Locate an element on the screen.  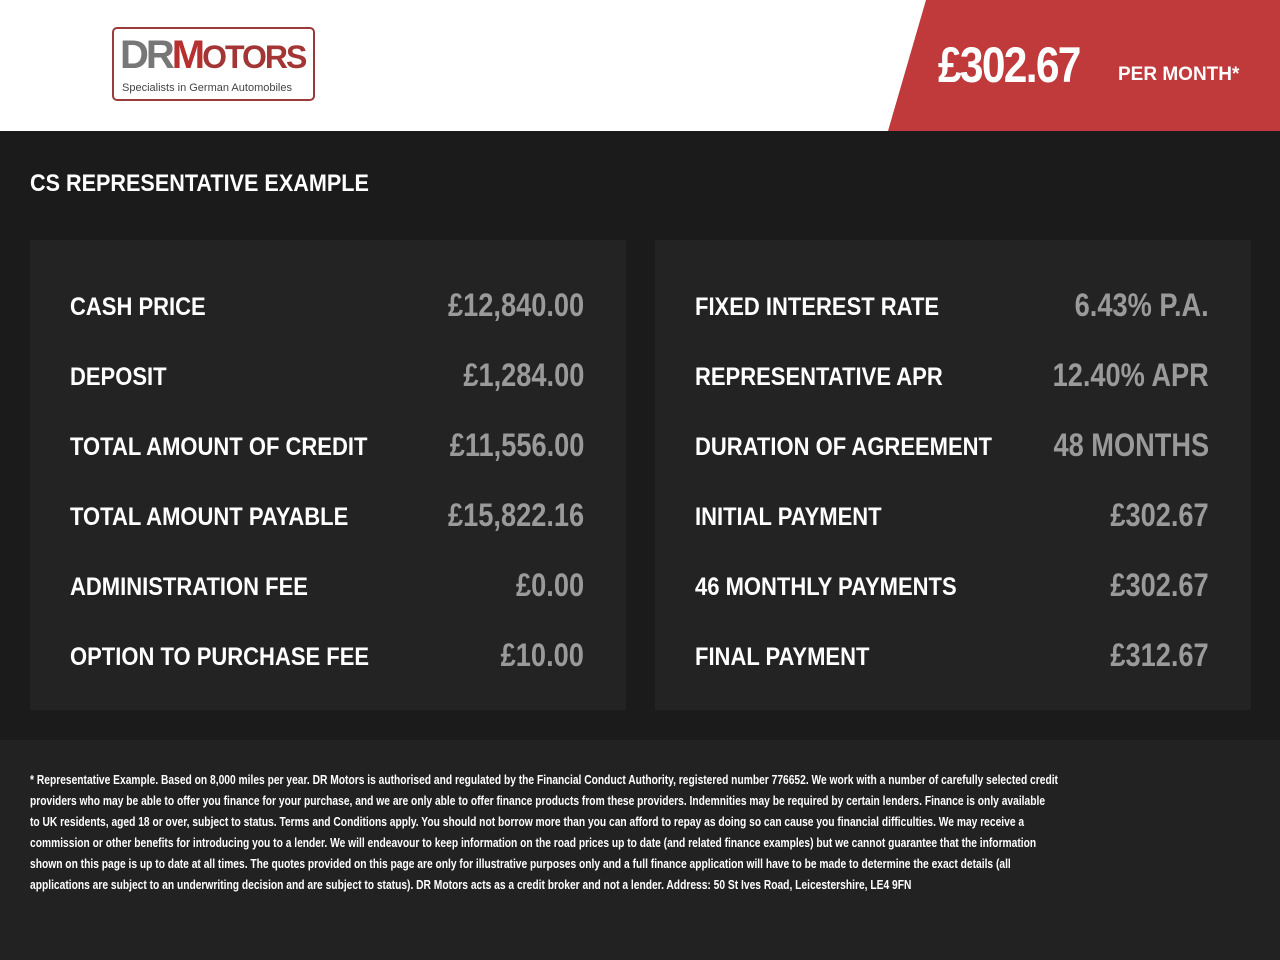
finance-value: £11,556.00 is located at coordinates (516, 445).